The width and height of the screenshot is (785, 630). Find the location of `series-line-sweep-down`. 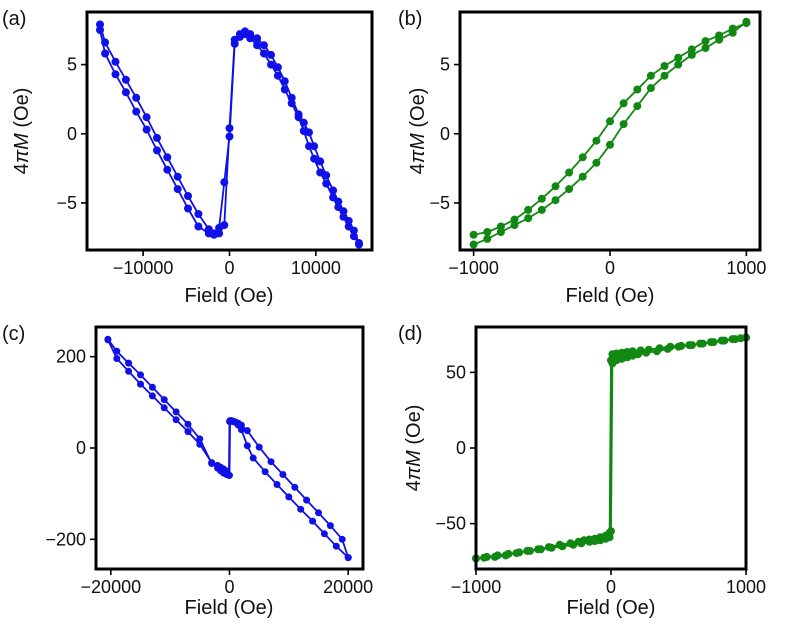

series-line-sweep-down is located at coordinates (228, 449).